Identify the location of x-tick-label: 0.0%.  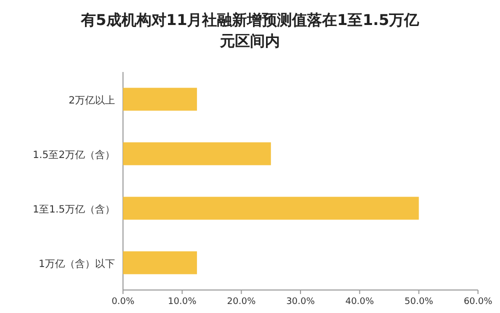
(123, 302).